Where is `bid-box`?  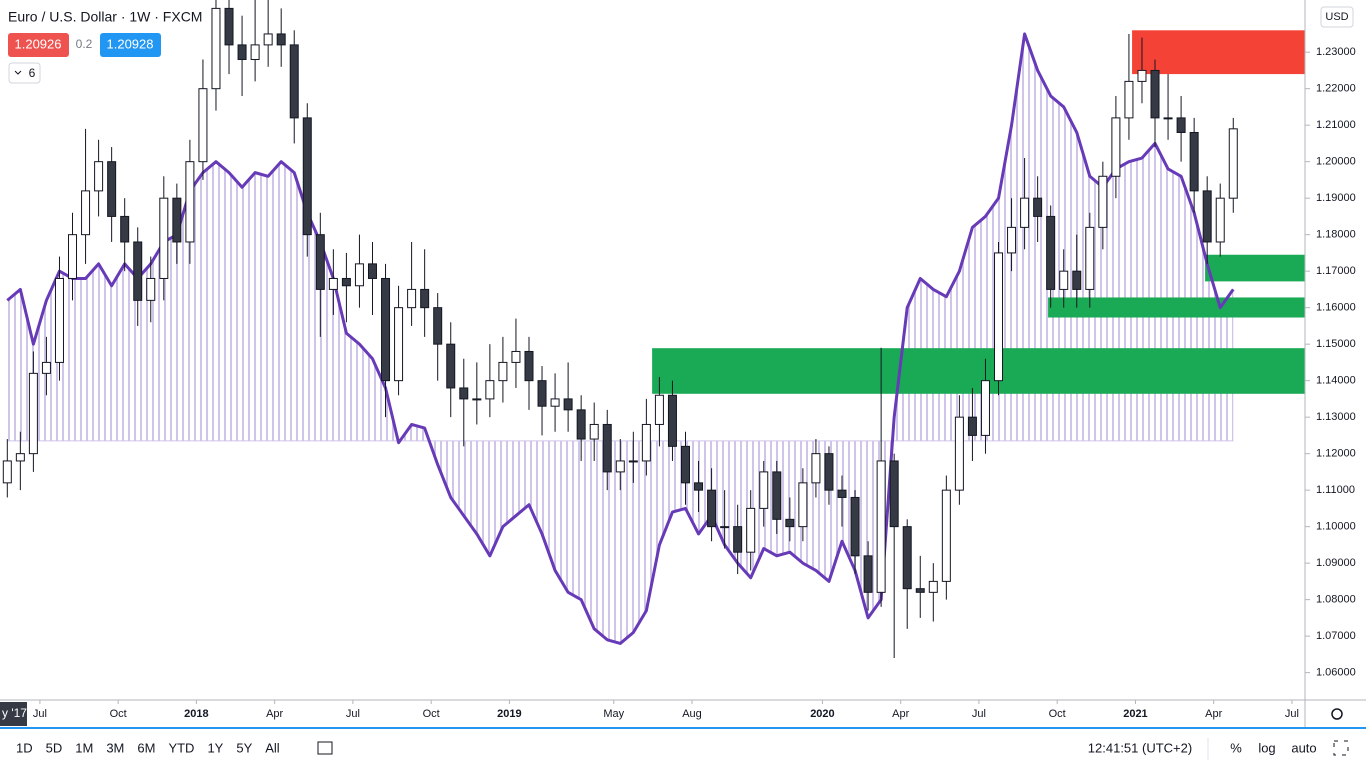
bid-box is located at coordinates (38, 45).